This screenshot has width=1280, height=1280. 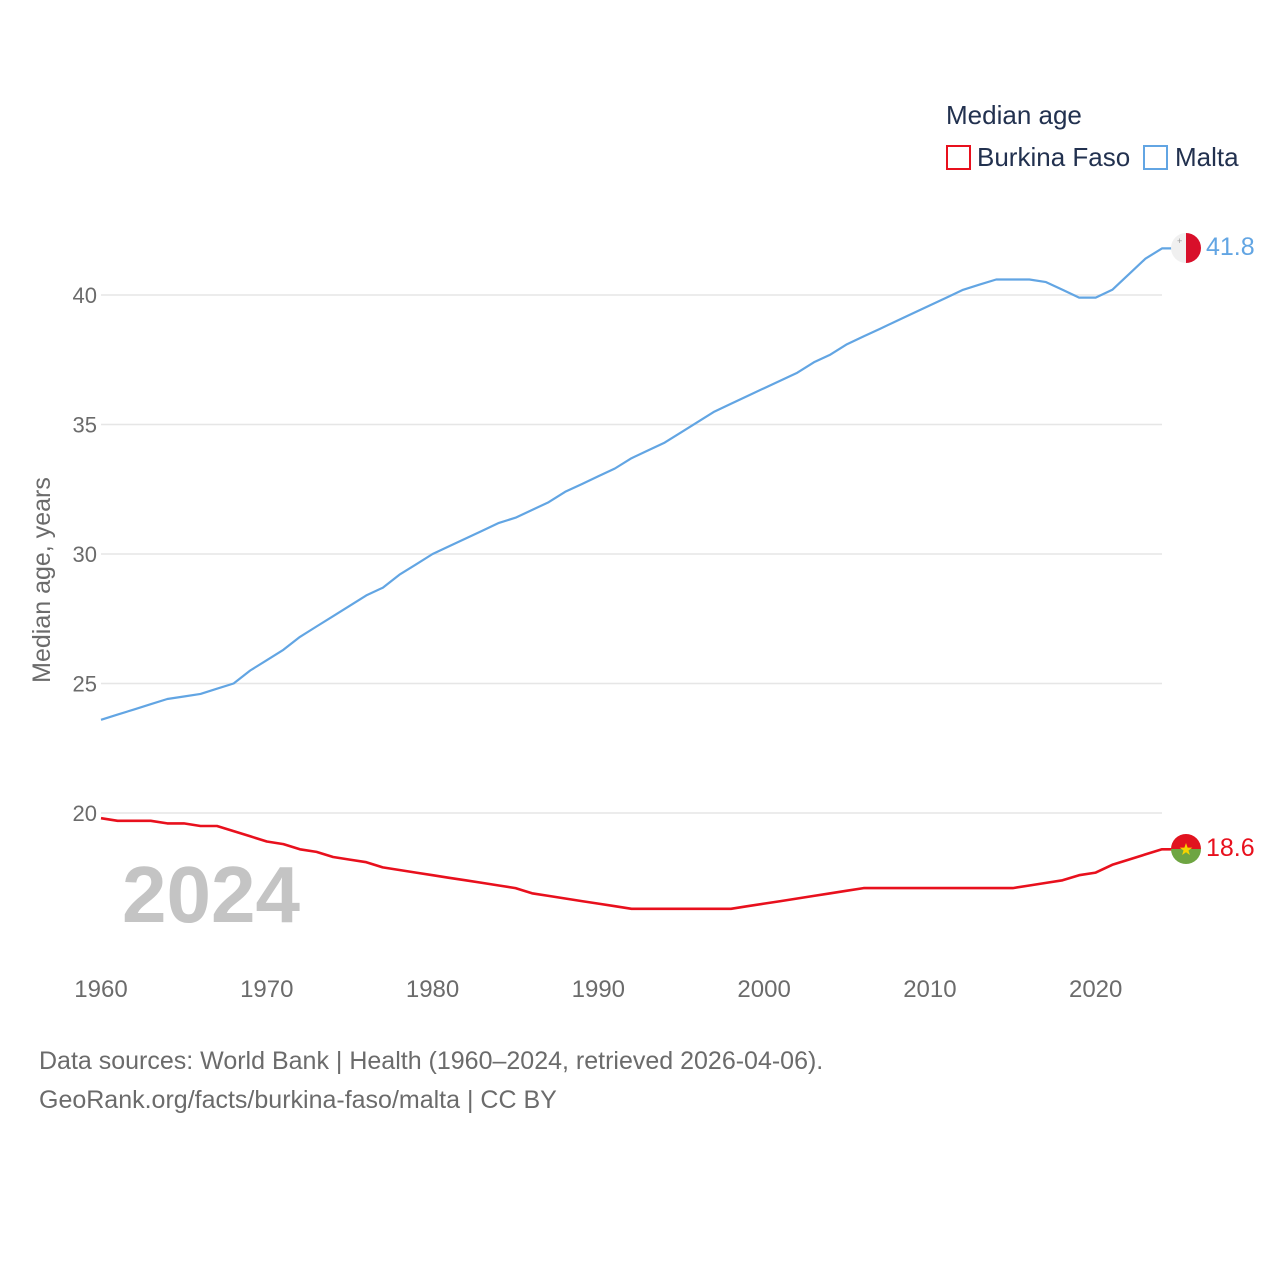 I want to click on x-axis-ticks: 1960 1970 1980 1990 2000 2010 2020, so click(x=598, y=989).